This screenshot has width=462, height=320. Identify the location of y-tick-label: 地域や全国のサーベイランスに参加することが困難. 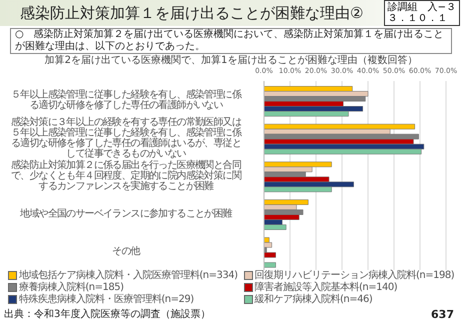
(126, 212).